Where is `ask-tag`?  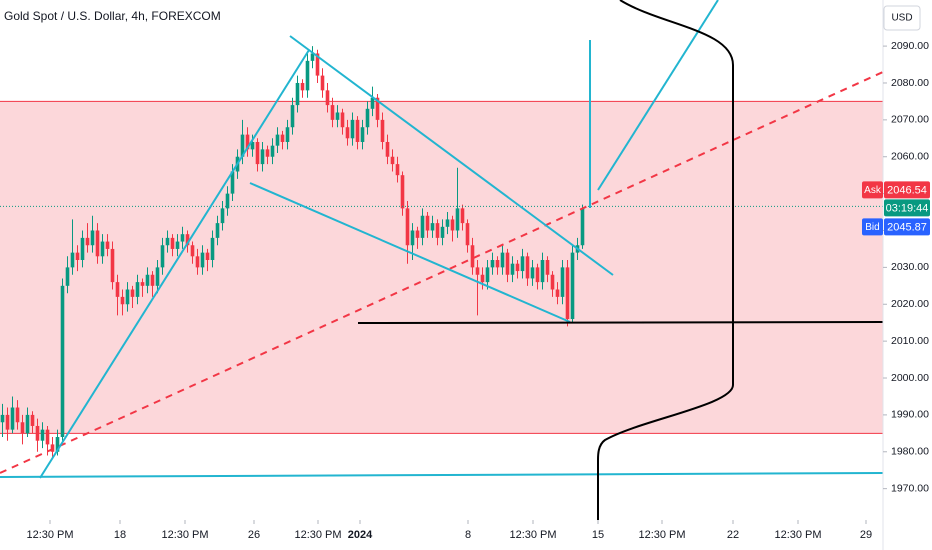
ask-tag is located at coordinates (872, 190).